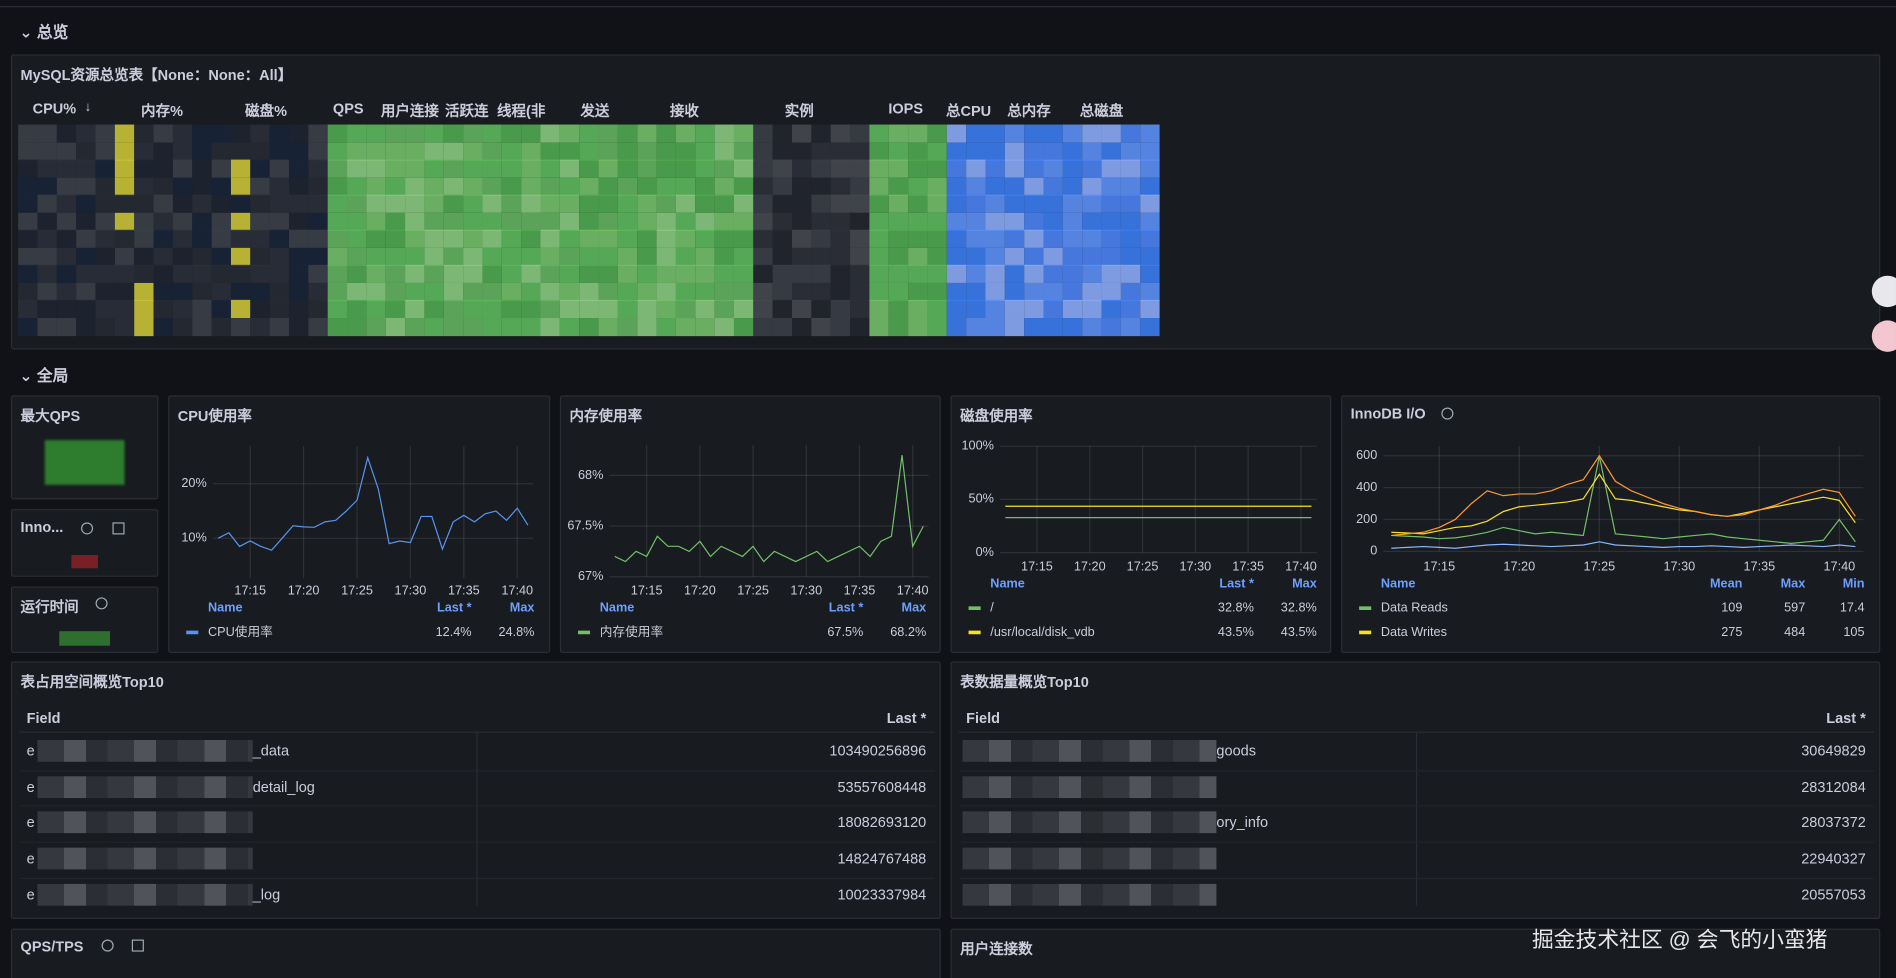  I want to click on section-header: ⌄ 全局, so click(44, 375).